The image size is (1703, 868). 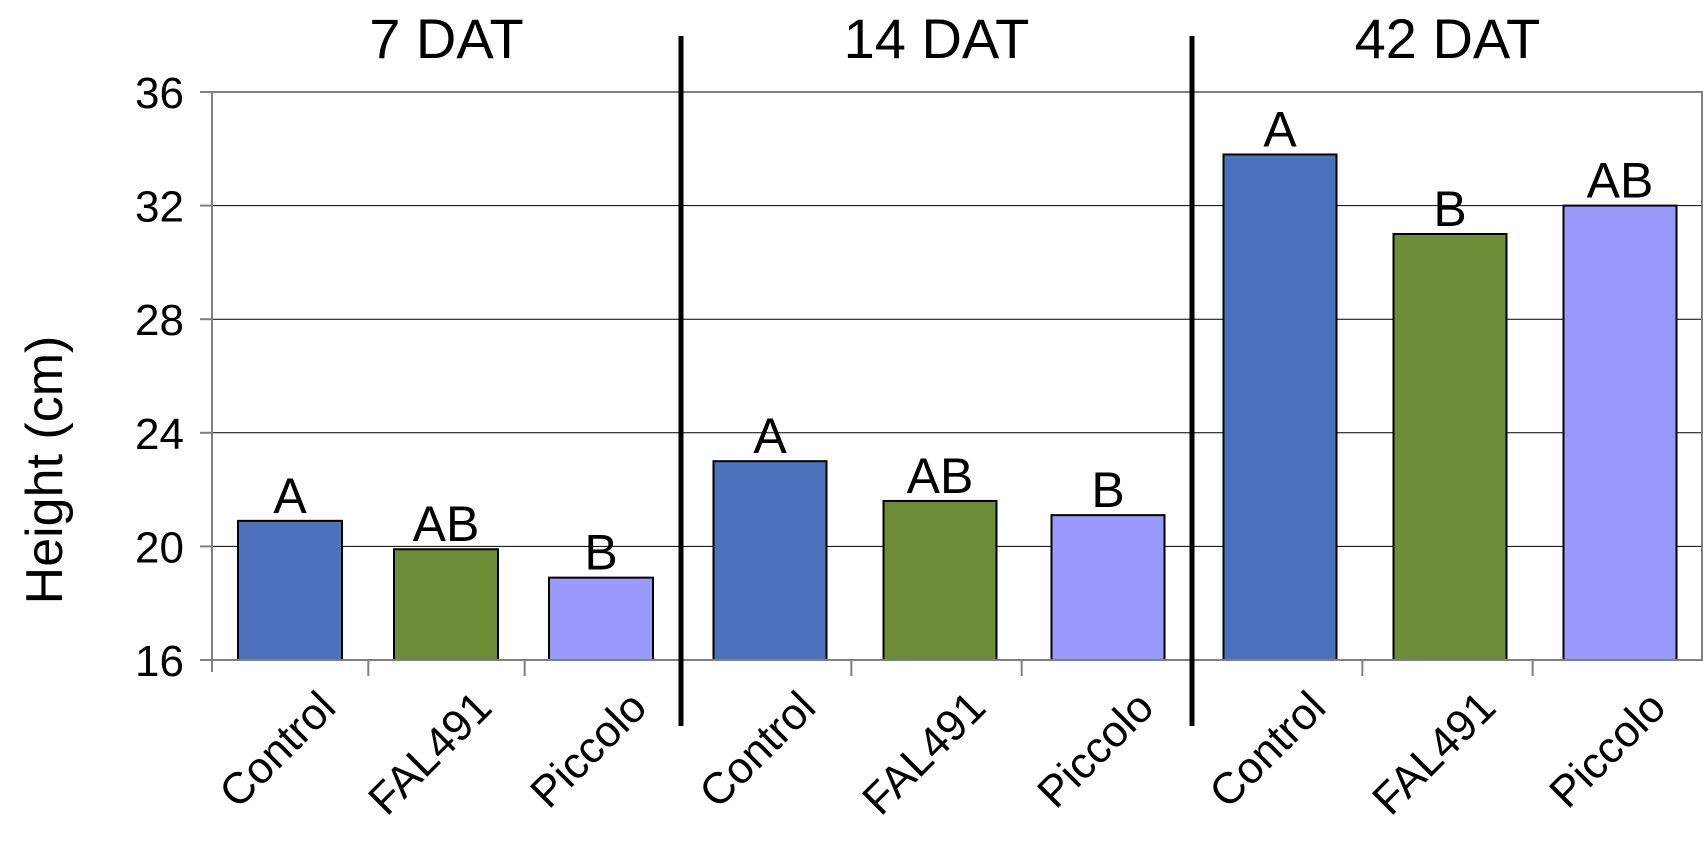 I want to click on panel-title: 42 DAT, so click(x=1448, y=38).